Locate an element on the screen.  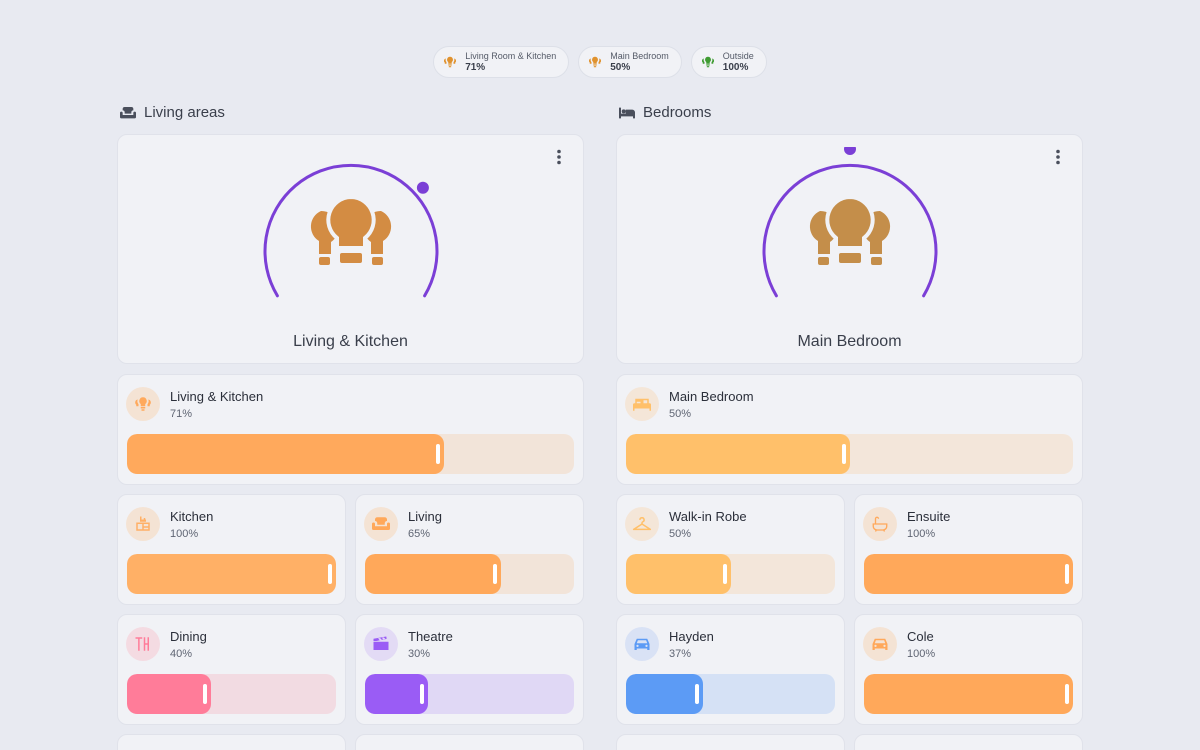
dining-icon is located at coordinates (143, 644).